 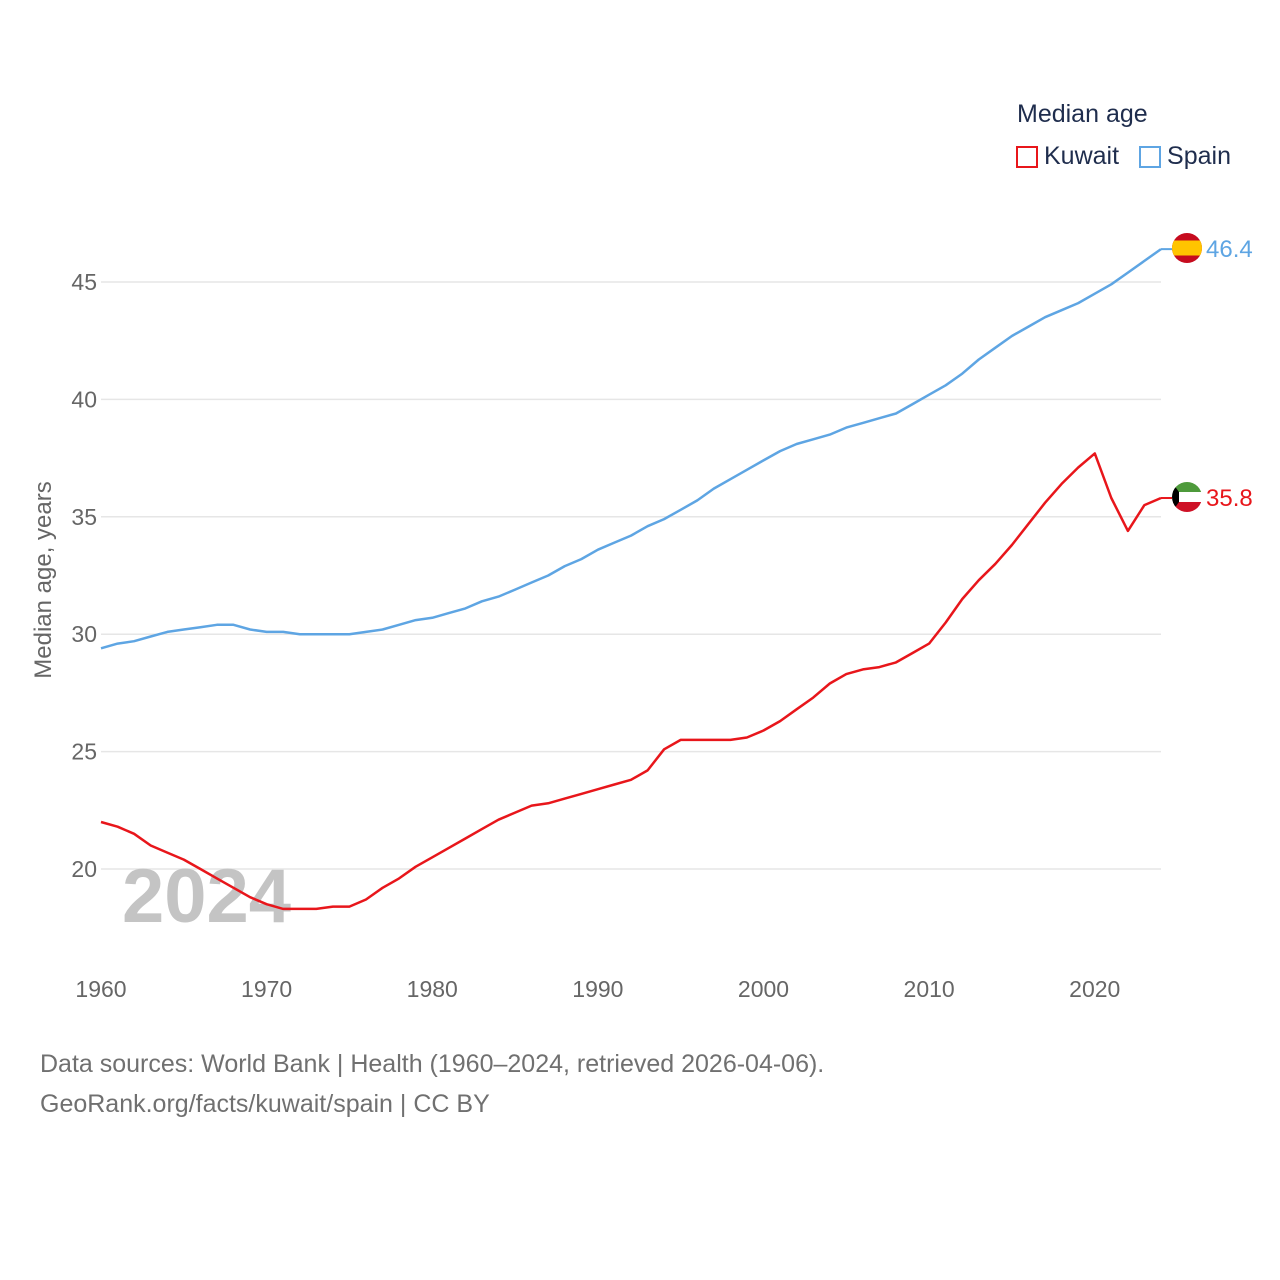 I want to click on legend-swatch-spain, so click(x=1150, y=156).